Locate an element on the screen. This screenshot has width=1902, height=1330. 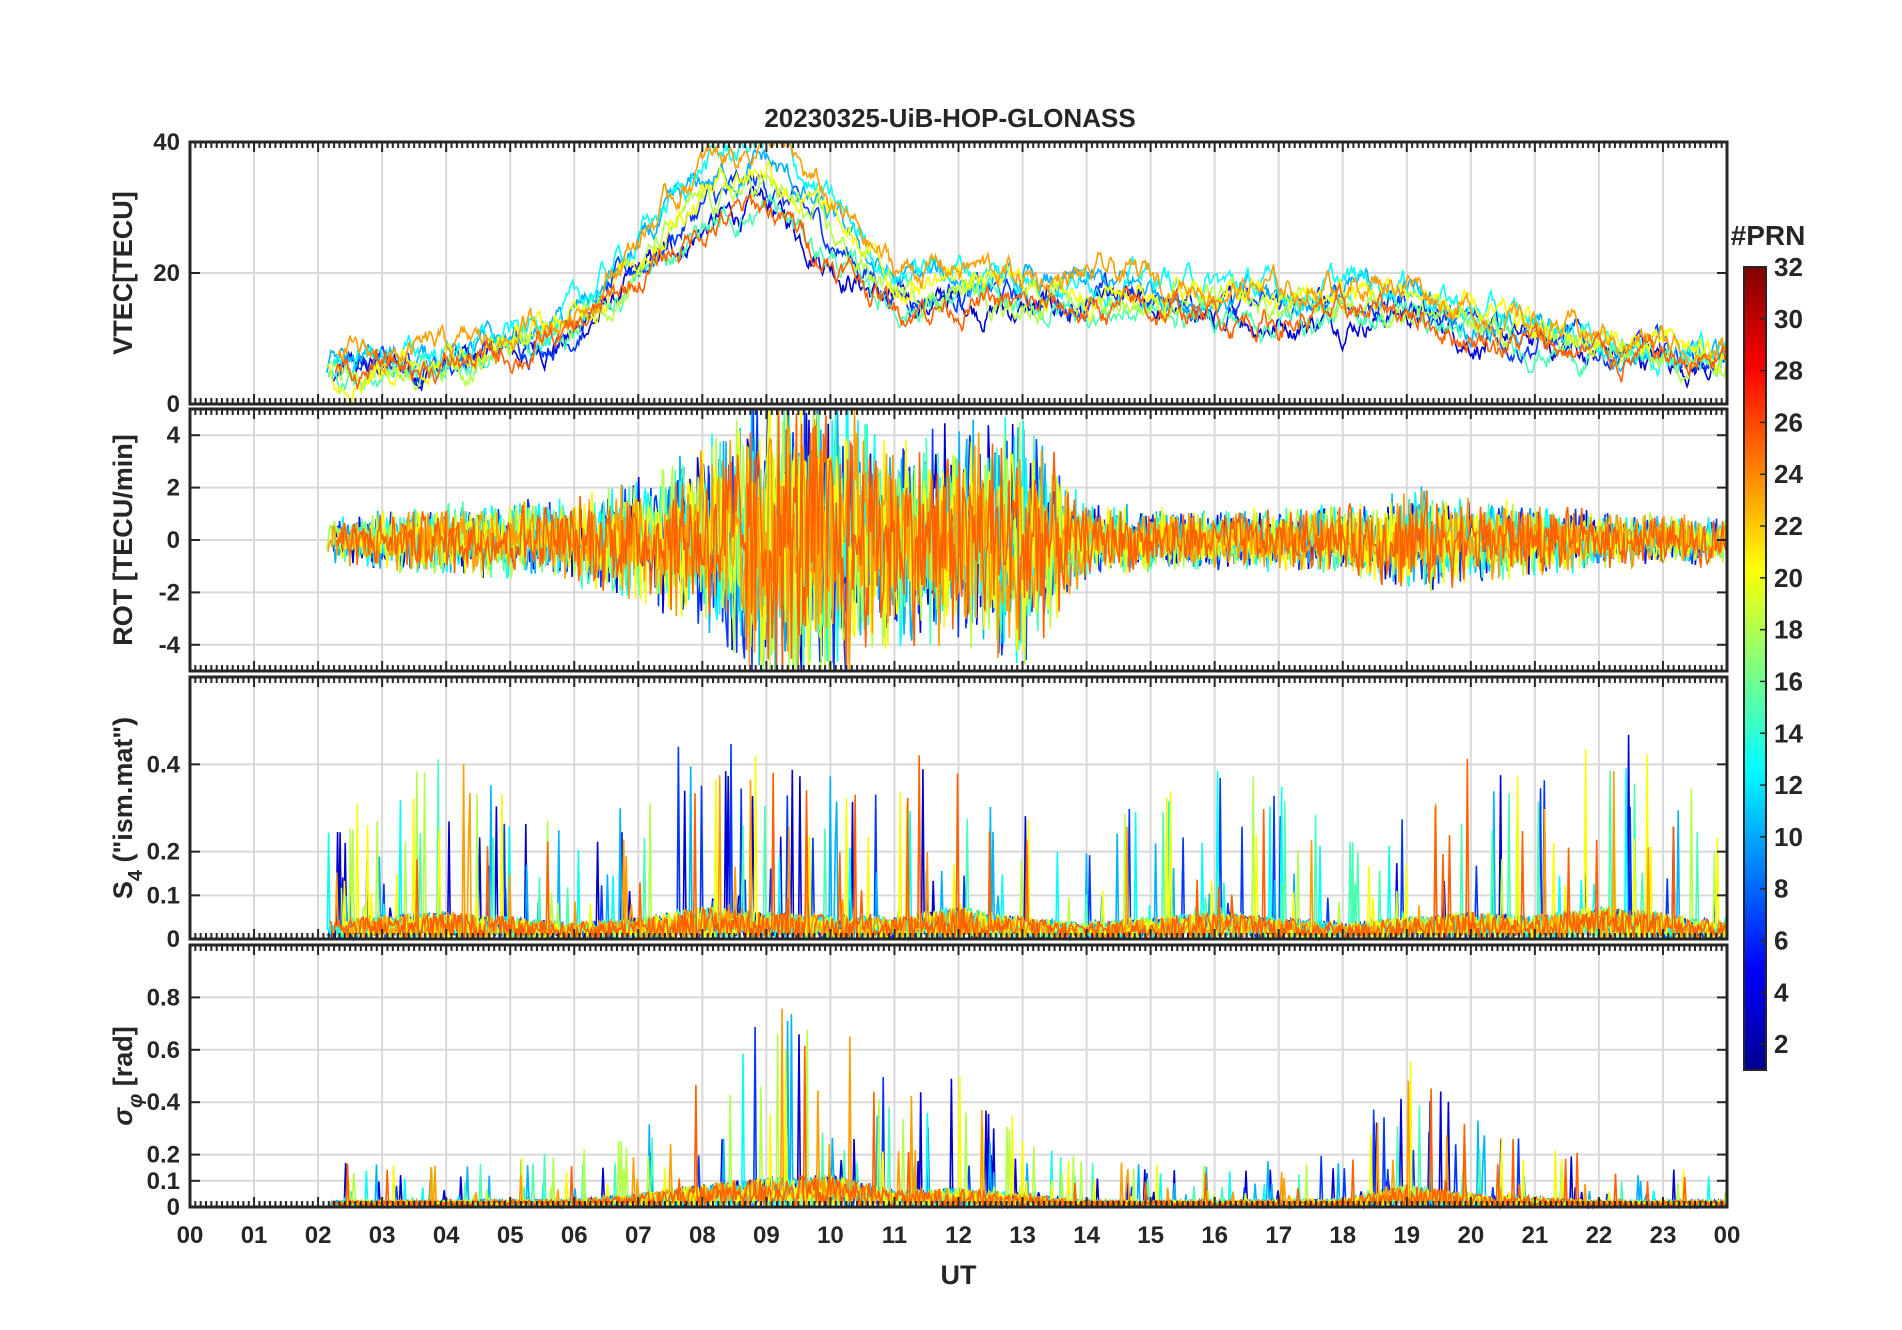
y-axis-label: ROT [TECU/min] is located at coordinates (123, 539).